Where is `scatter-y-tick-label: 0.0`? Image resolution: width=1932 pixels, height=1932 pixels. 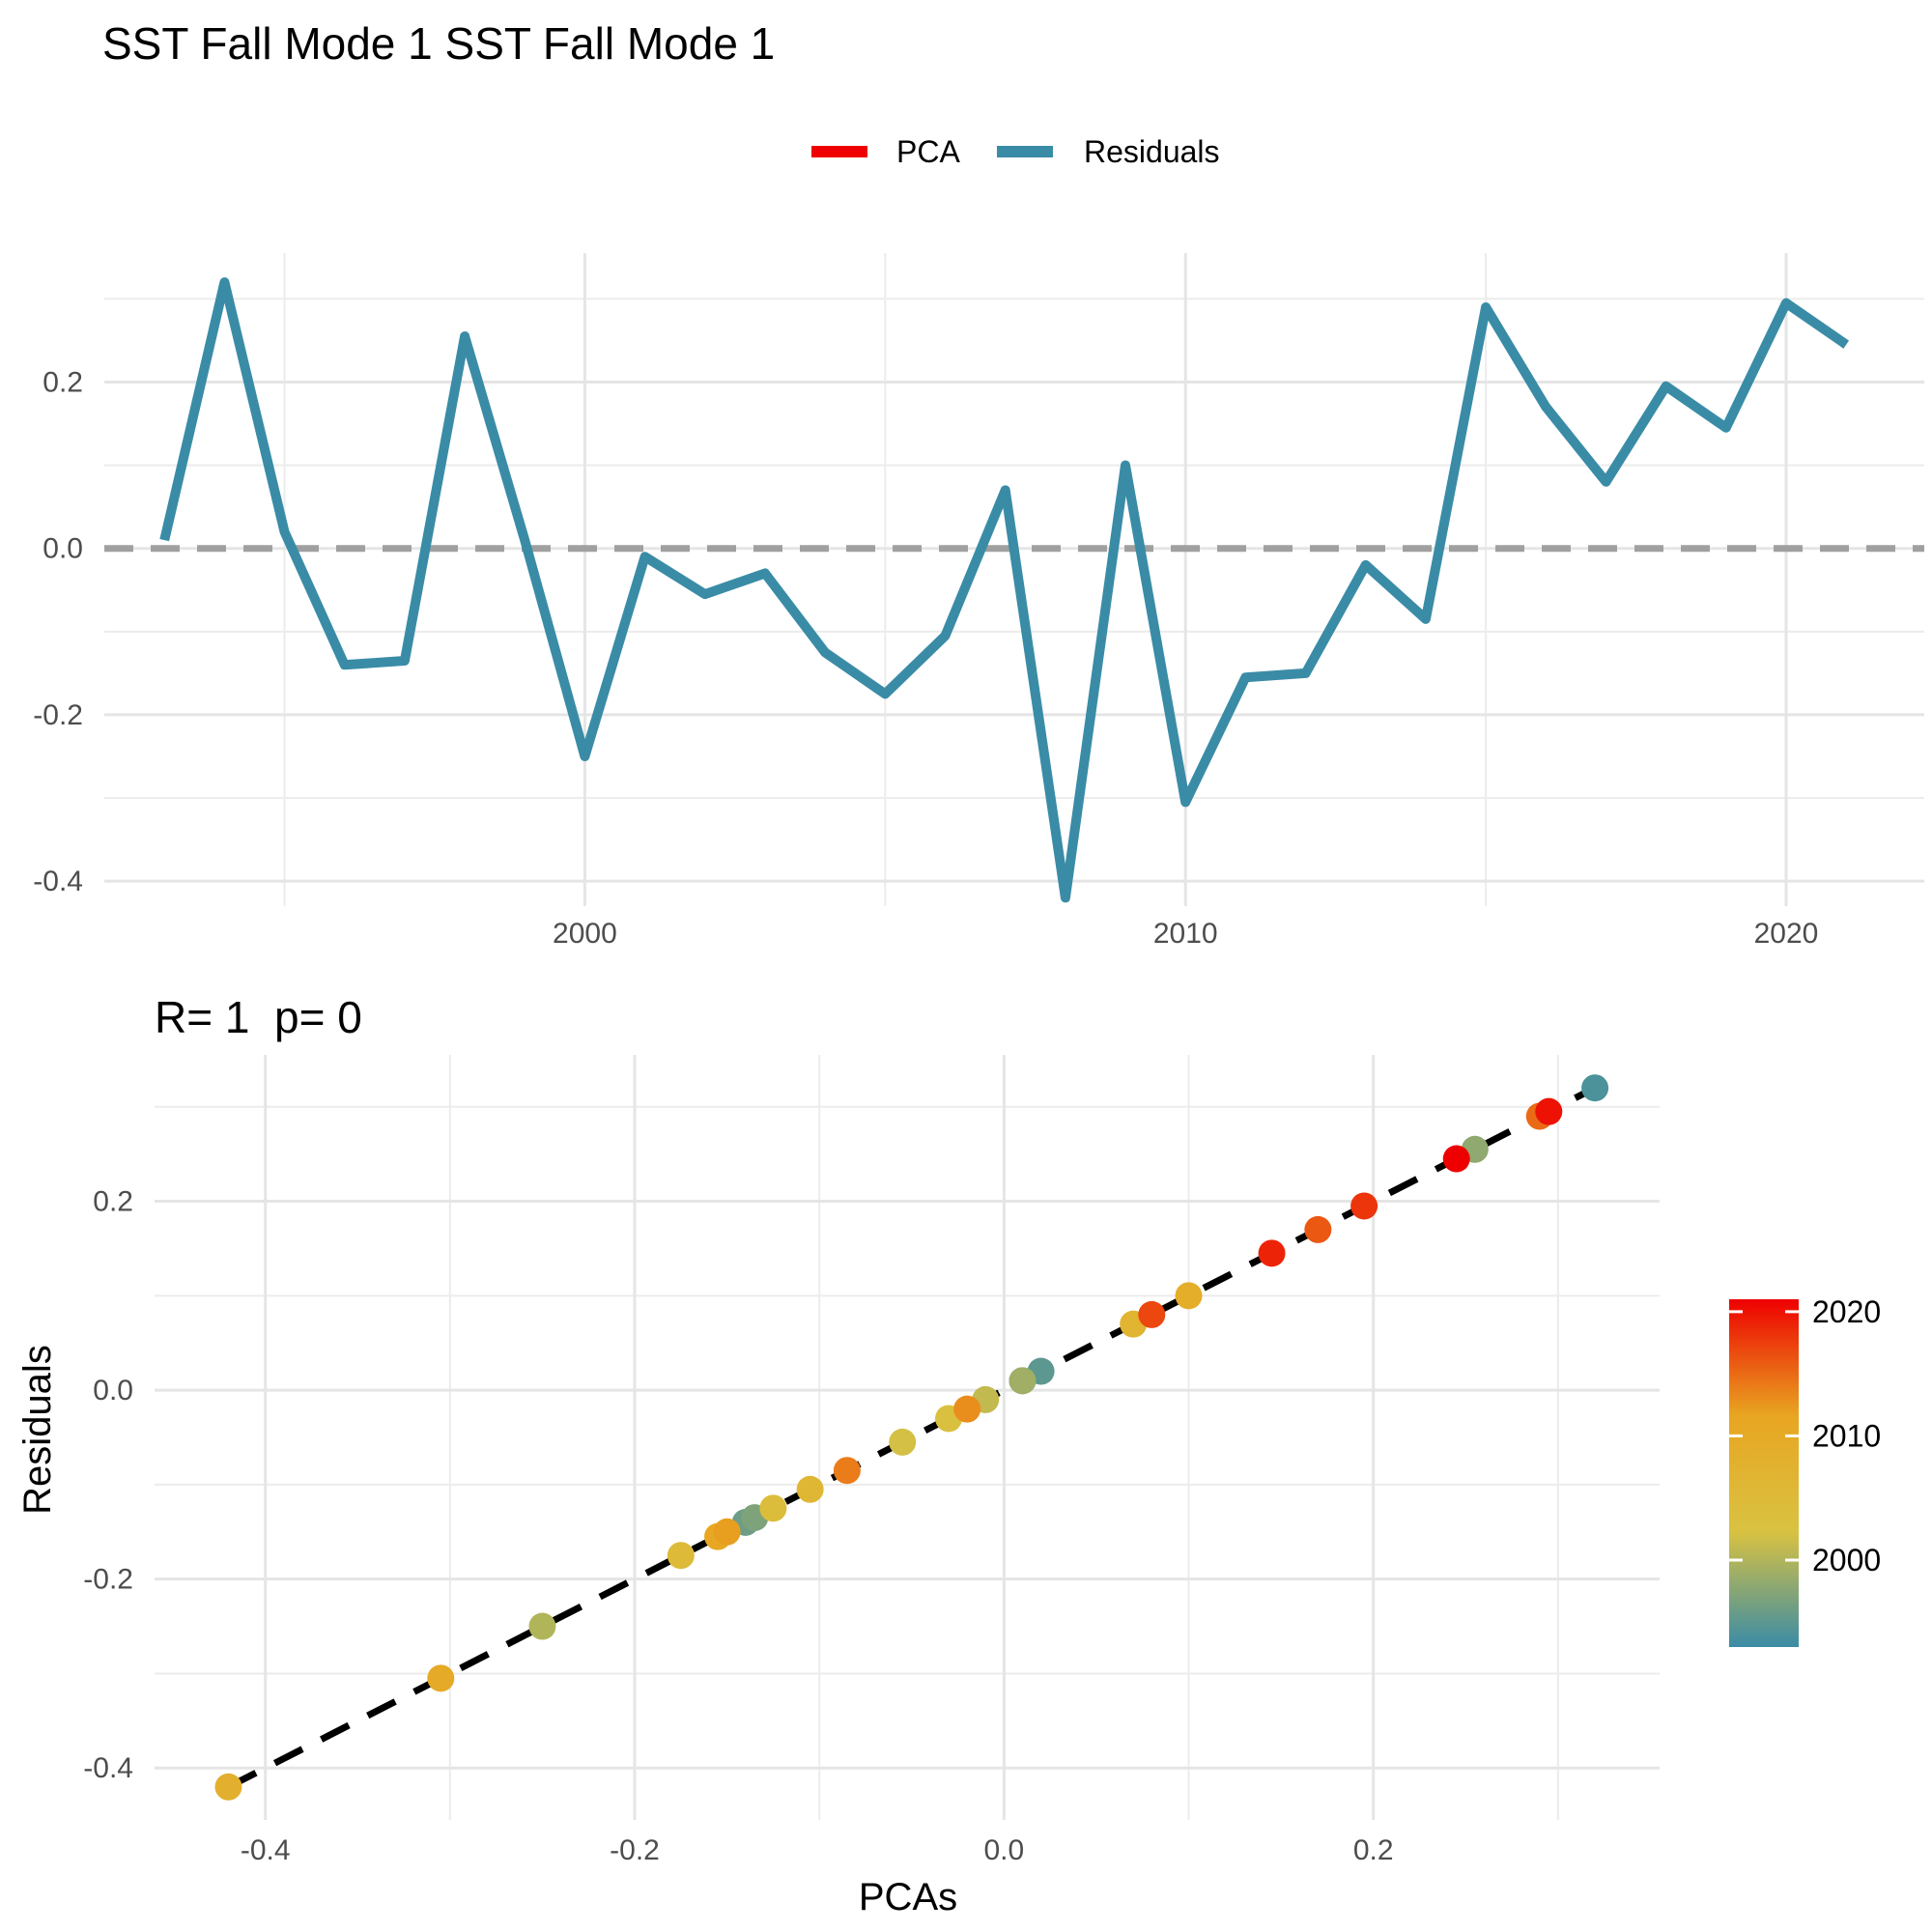
scatter-y-tick-label: 0.0 is located at coordinates (113, 1390).